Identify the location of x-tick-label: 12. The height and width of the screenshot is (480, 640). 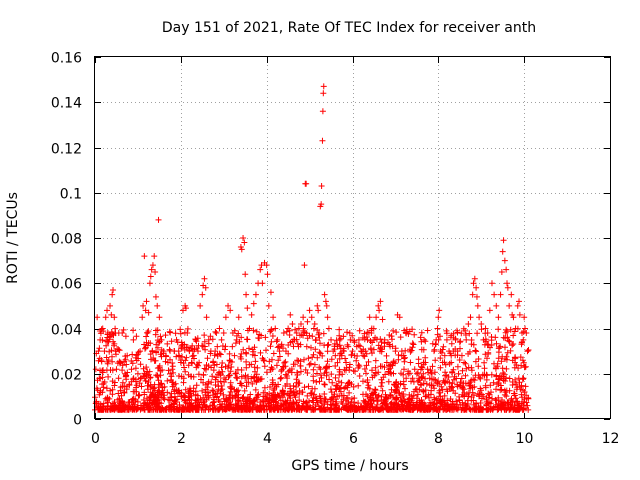
(611, 439).